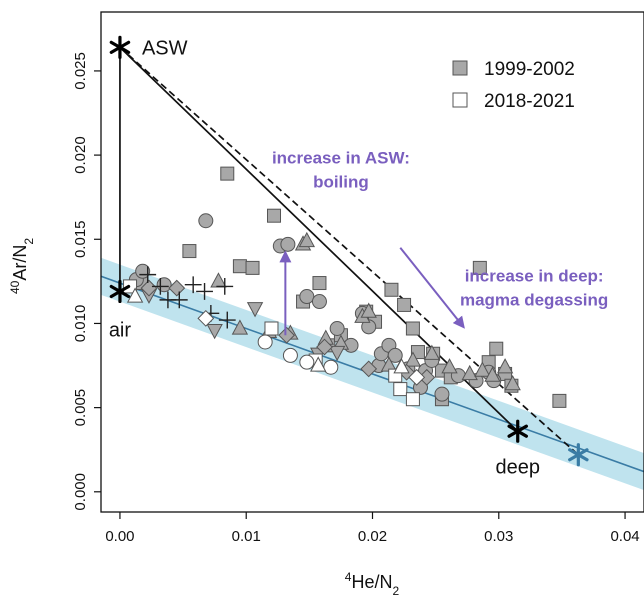 Image resolution: width=644 pixels, height=601 pixels. I want to click on annotation-text-boiling-0: increase in ASW:, so click(341, 158).